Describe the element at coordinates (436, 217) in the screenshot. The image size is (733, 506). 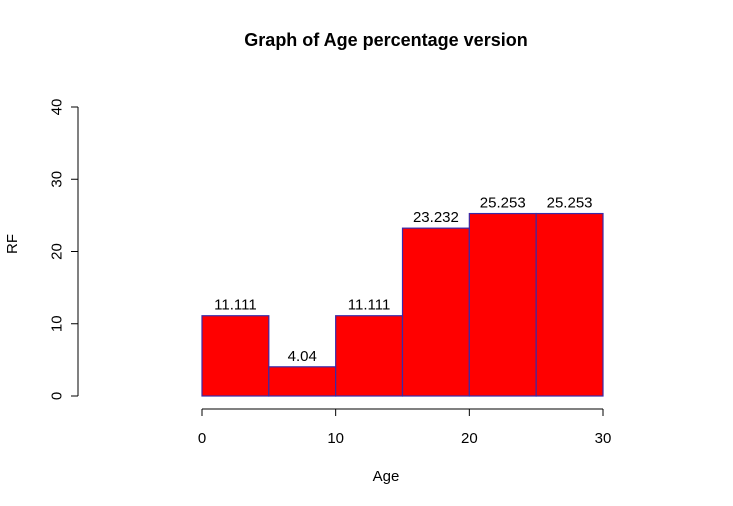
I see `bar-data-label: 23.232` at that location.